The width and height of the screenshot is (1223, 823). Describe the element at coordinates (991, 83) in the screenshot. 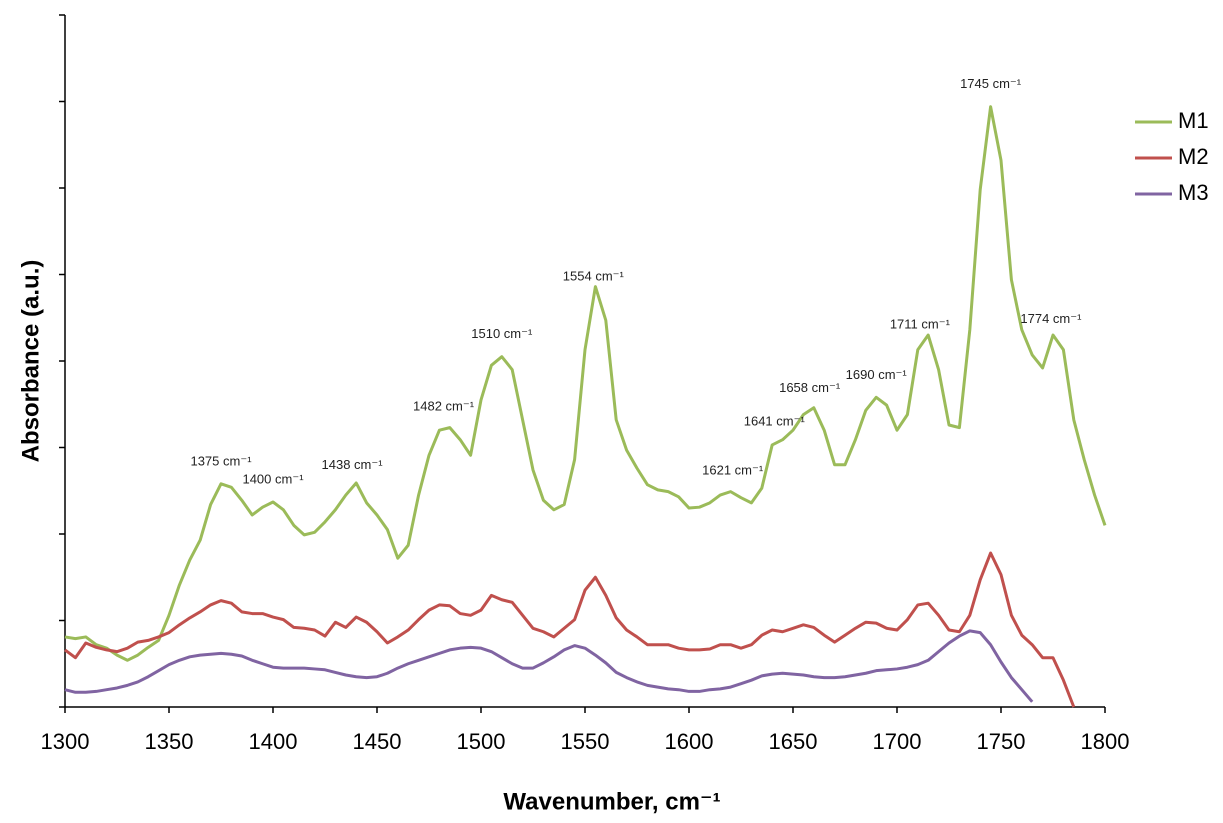

I see `peak-annotation: 1745 cm⁻¹` at that location.